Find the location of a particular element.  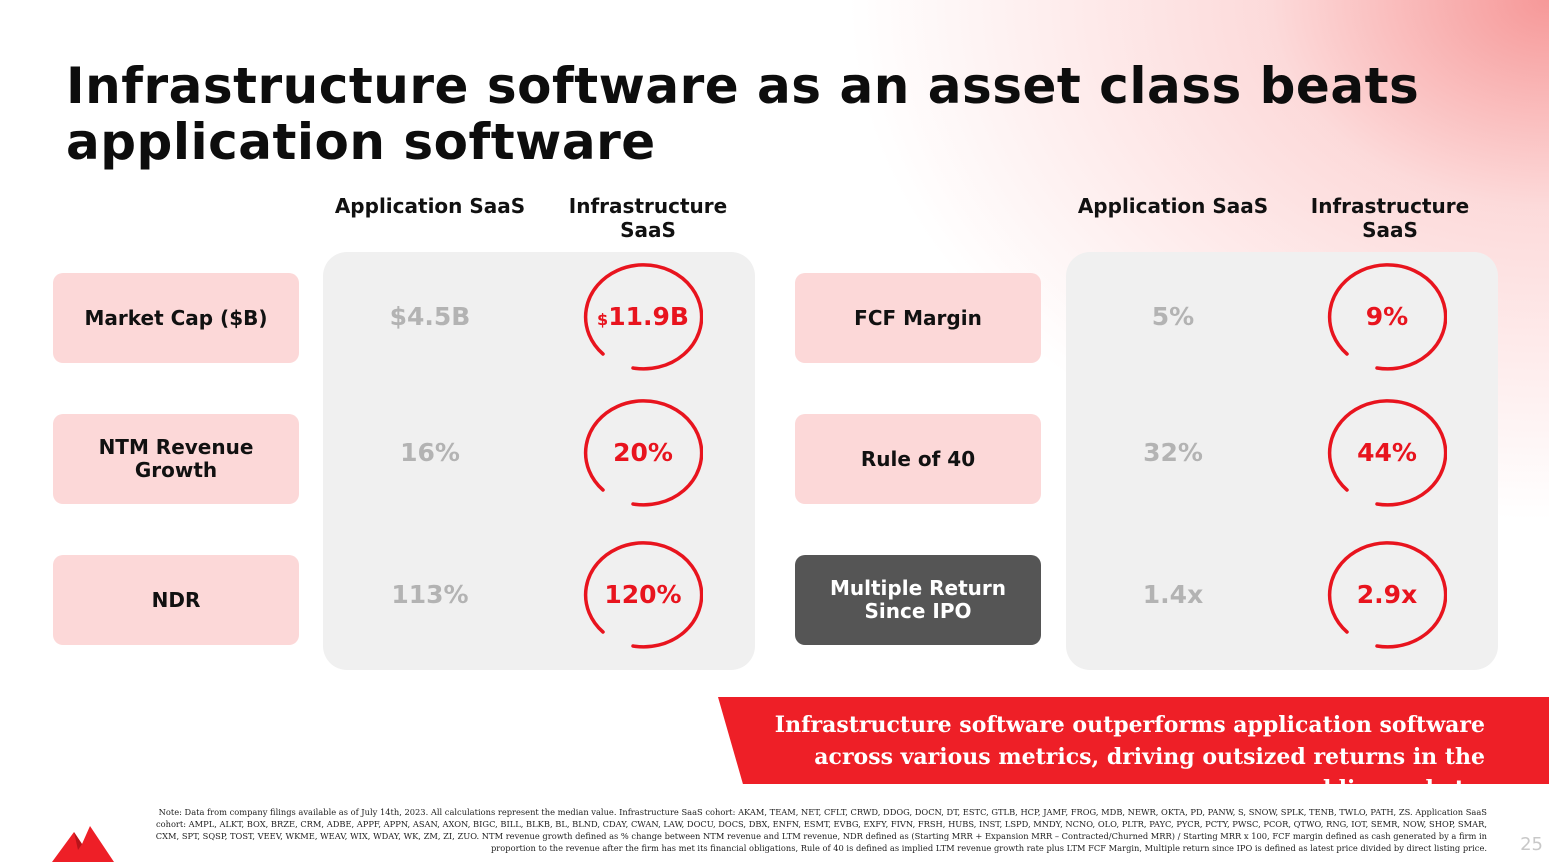

metric-label-ndr: NDR is located at coordinates (176, 600).